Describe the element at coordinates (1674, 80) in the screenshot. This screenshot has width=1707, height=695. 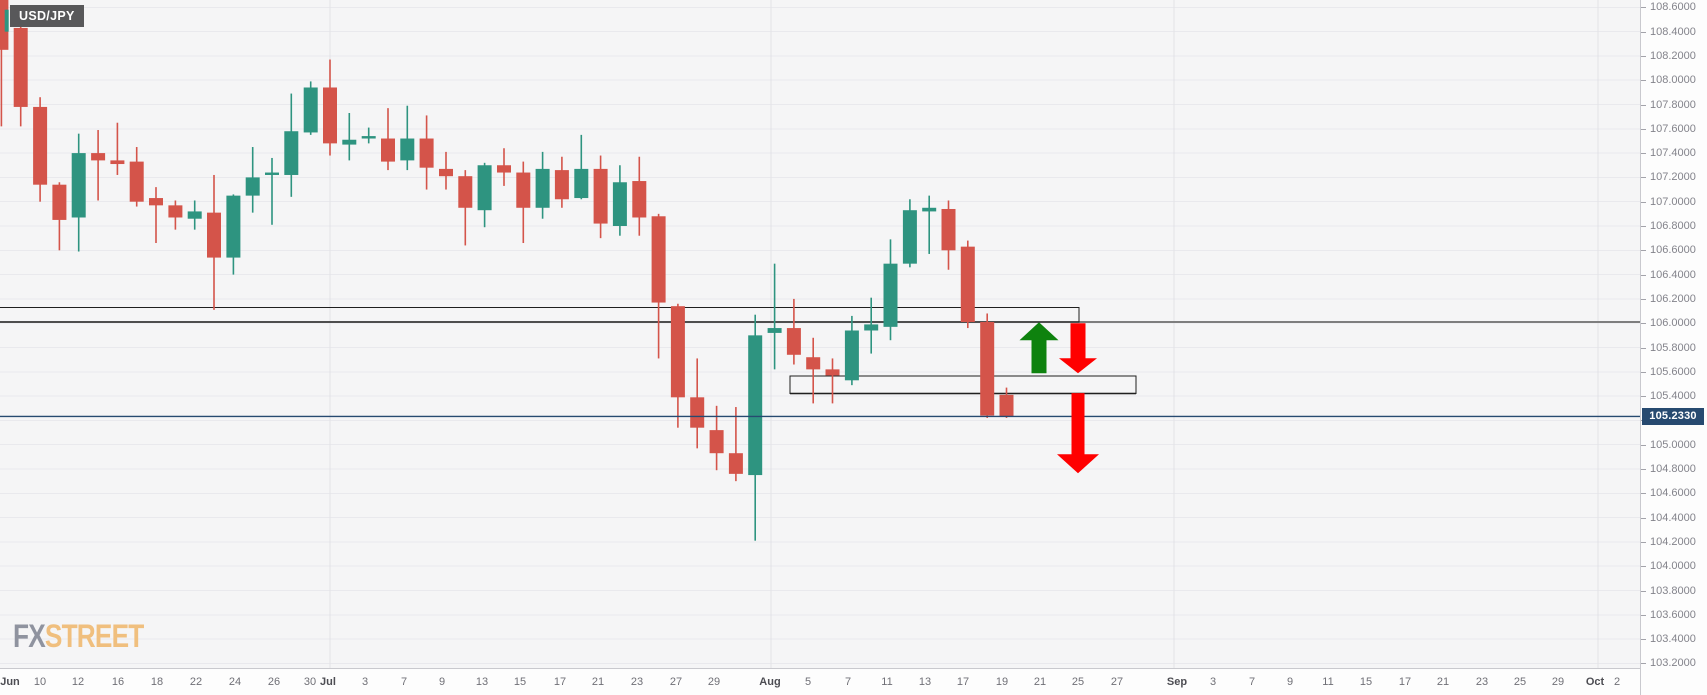
I see `price-tick-108.0000: 108.0000` at that location.